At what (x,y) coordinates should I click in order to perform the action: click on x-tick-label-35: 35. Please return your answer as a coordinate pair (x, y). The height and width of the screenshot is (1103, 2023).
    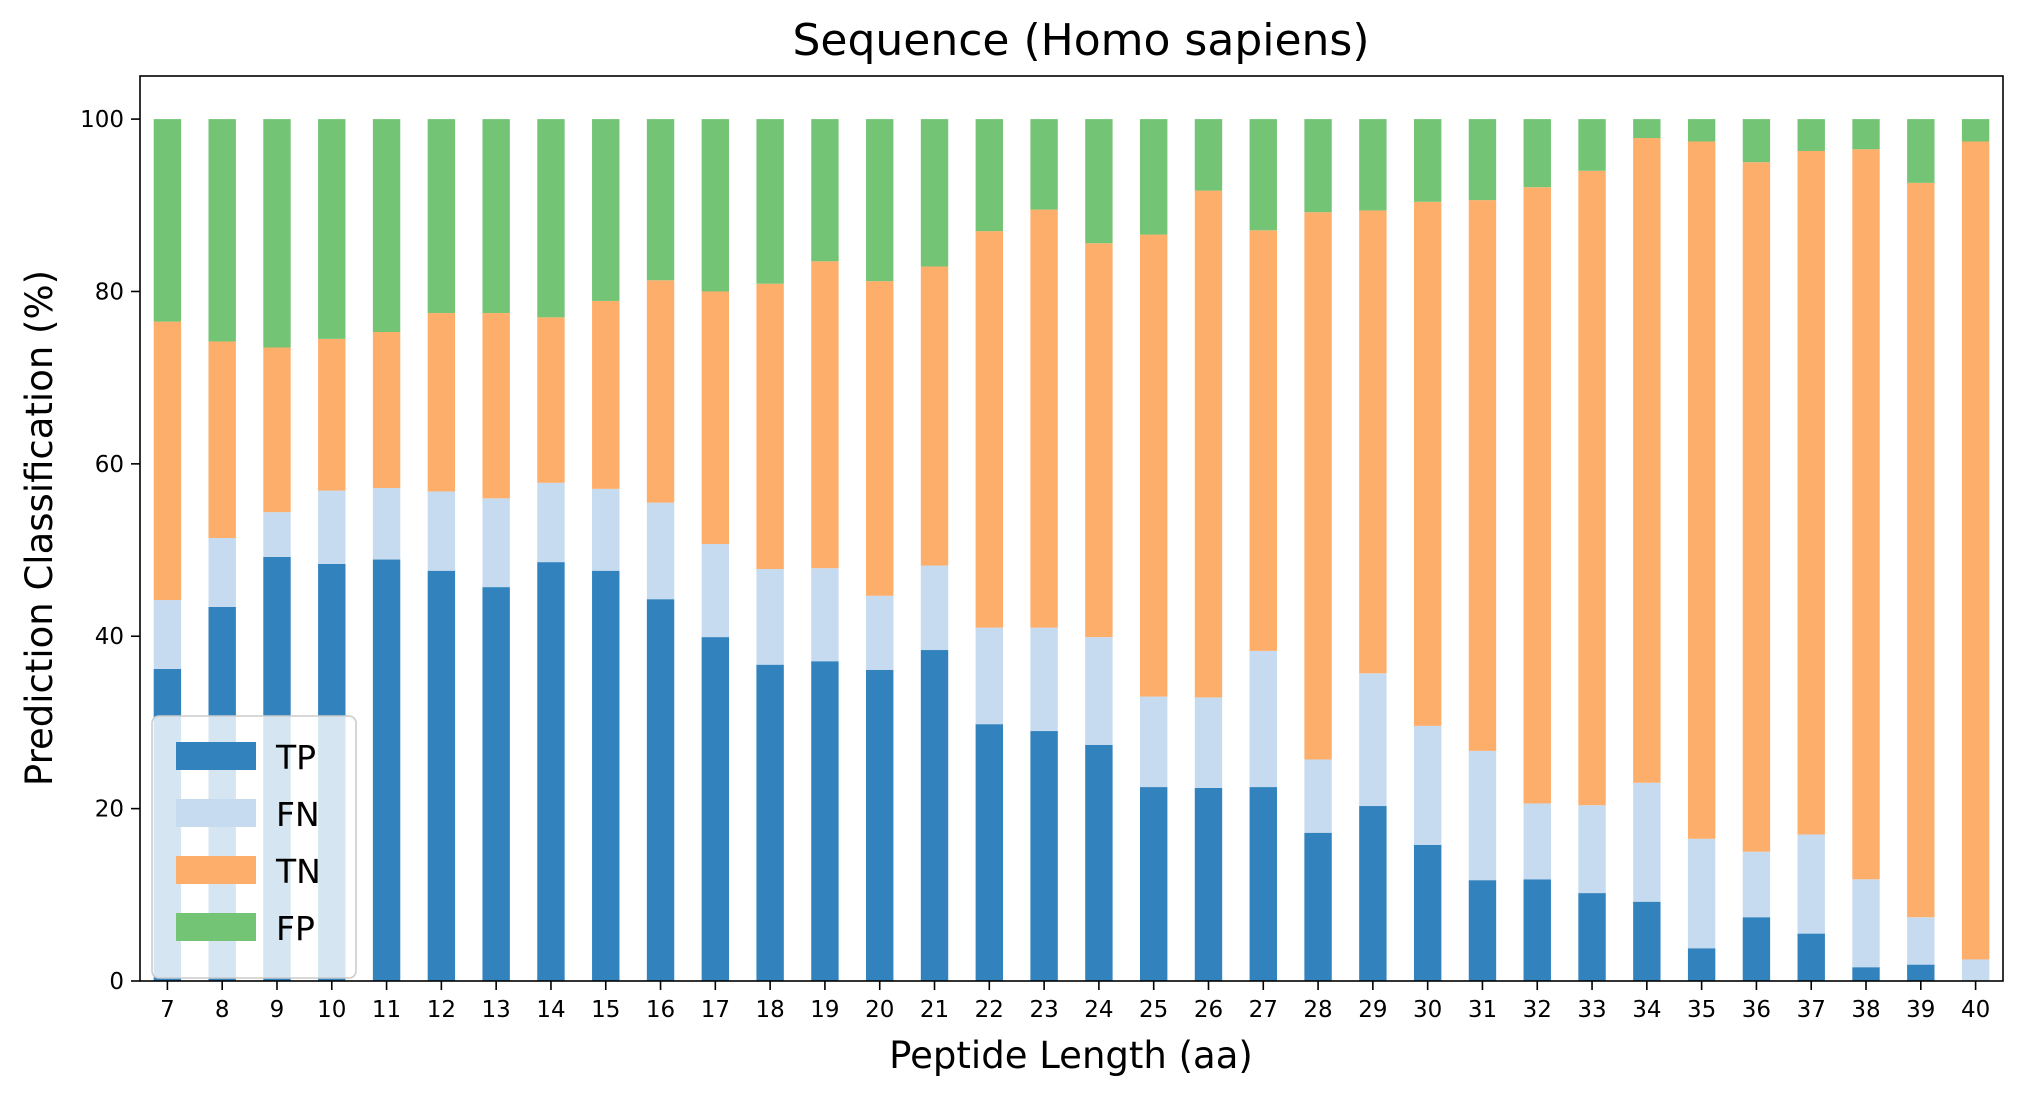
    Looking at the image, I should click on (1701, 1010).